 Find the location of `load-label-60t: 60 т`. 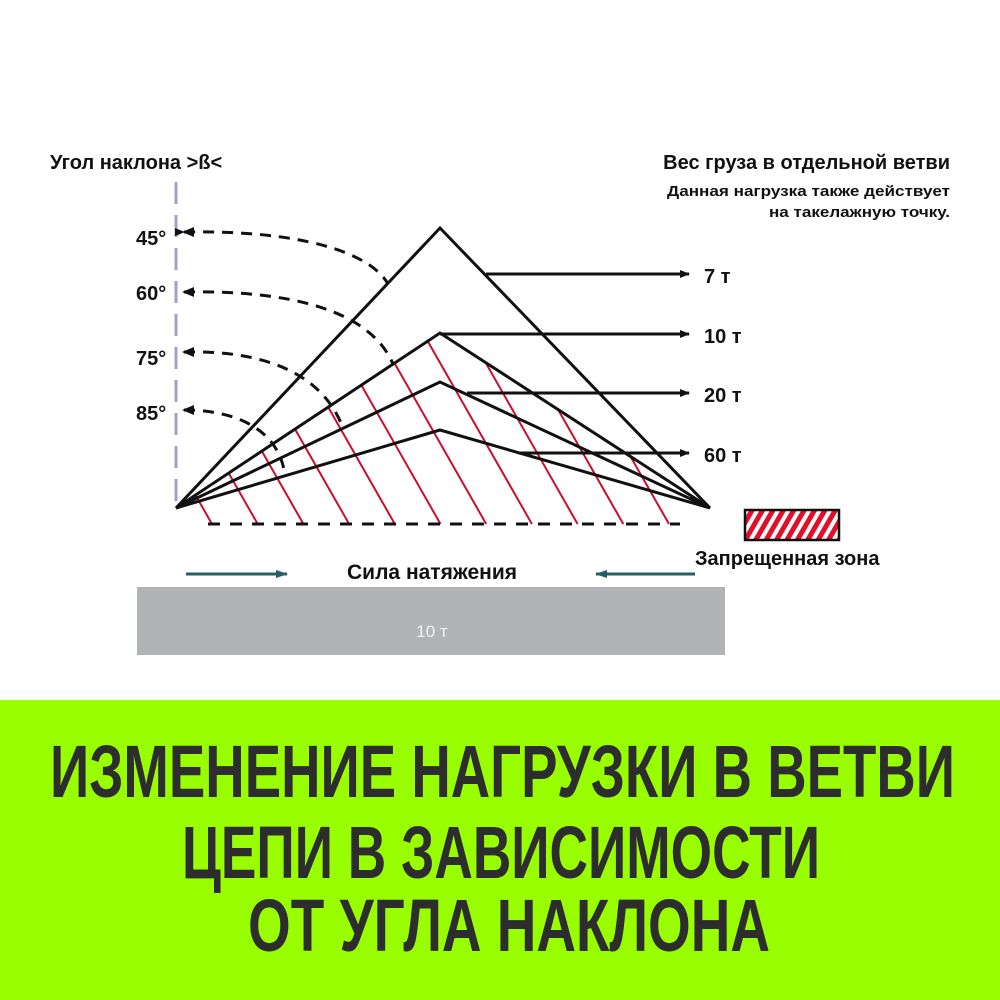

load-label-60t: 60 т is located at coordinates (723, 456).